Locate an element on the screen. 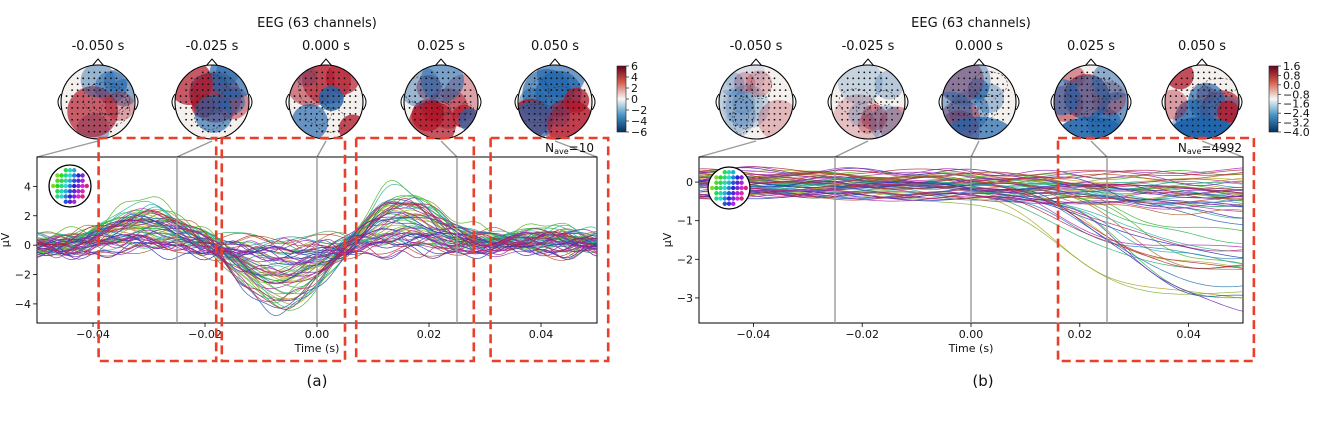  x-tick-label: 0.00 is located at coordinates (317, 334).